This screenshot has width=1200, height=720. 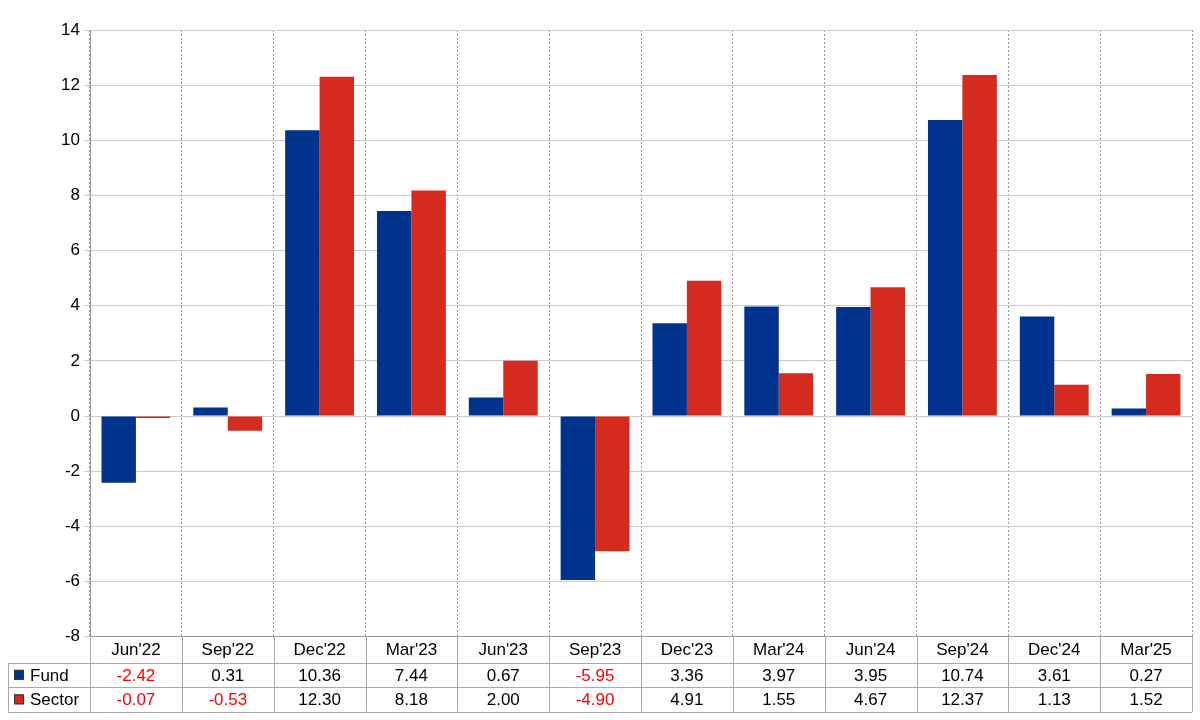 What do you see at coordinates (503, 650) in the screenshot?
I see `x-tick-label: Jun'23` at bounding box center [503, 650].